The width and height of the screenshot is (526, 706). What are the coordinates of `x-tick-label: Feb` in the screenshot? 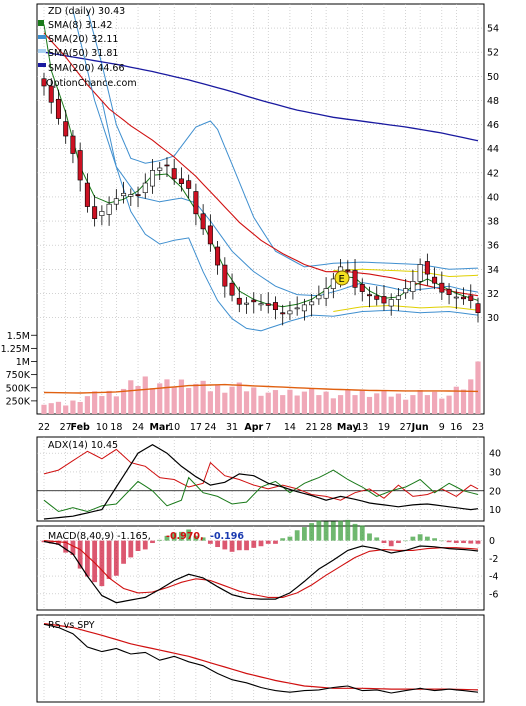 It's located at (80, 427).